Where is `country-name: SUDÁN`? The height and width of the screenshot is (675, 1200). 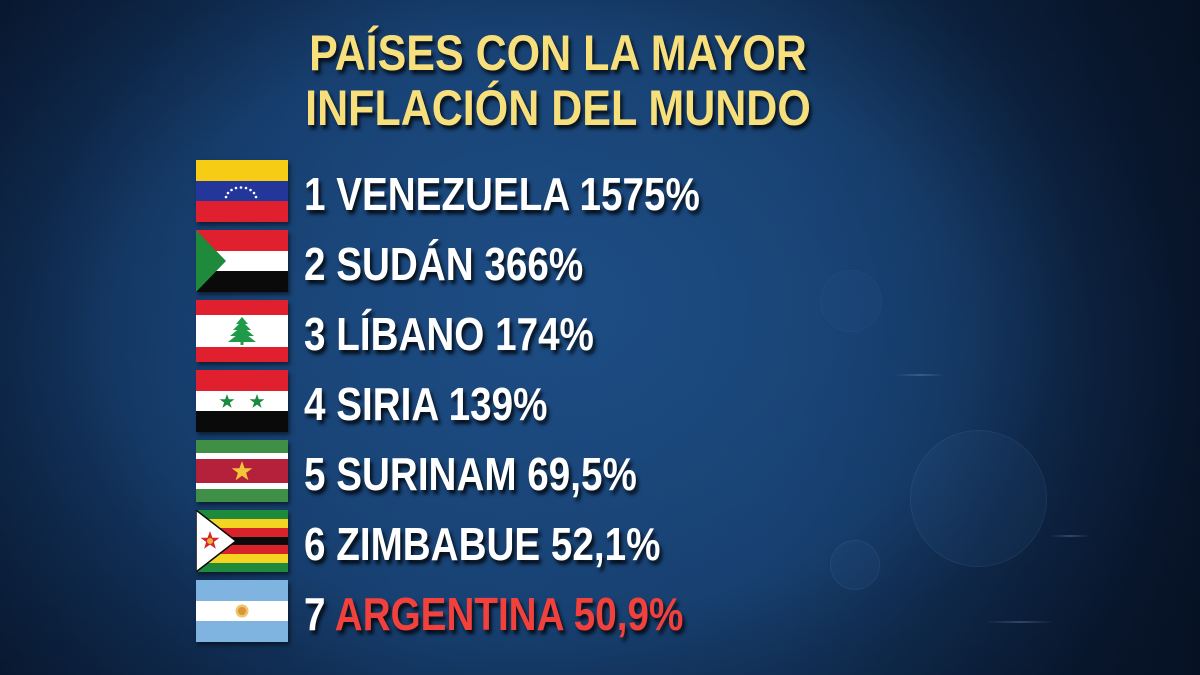
country-name: SUDÁN is located at coordinates (405, 264).